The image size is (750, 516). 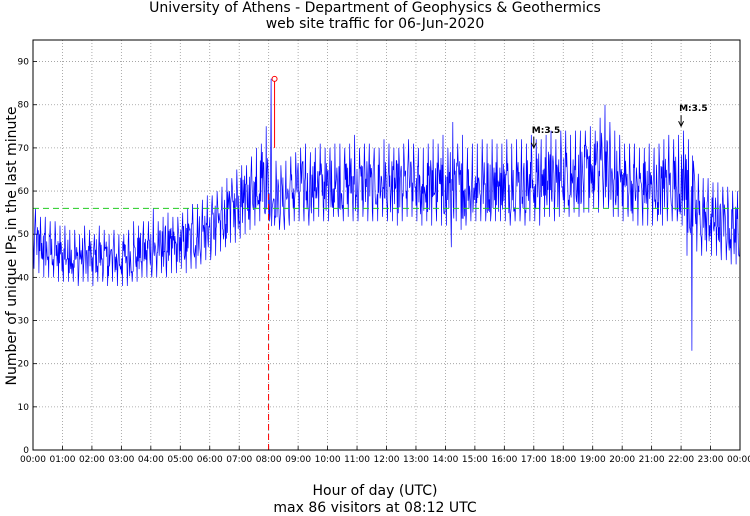 What do you see at coordinates (375, 508) in the screenshot?
I see `max-visitors-caption: max 86 visitors at 08:12 UTC` at bounding box center [375, 508].